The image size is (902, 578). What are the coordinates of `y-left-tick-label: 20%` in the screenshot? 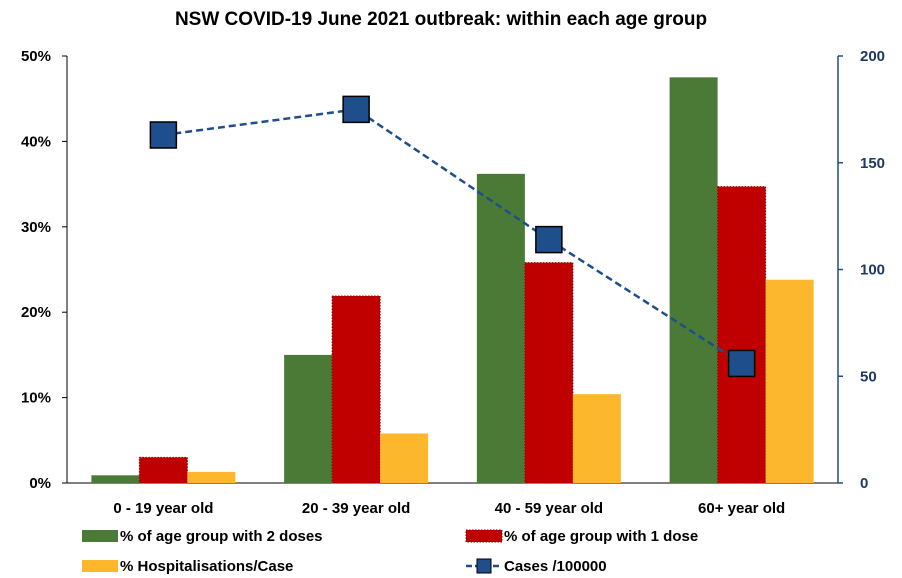 It's located at (36, 312).